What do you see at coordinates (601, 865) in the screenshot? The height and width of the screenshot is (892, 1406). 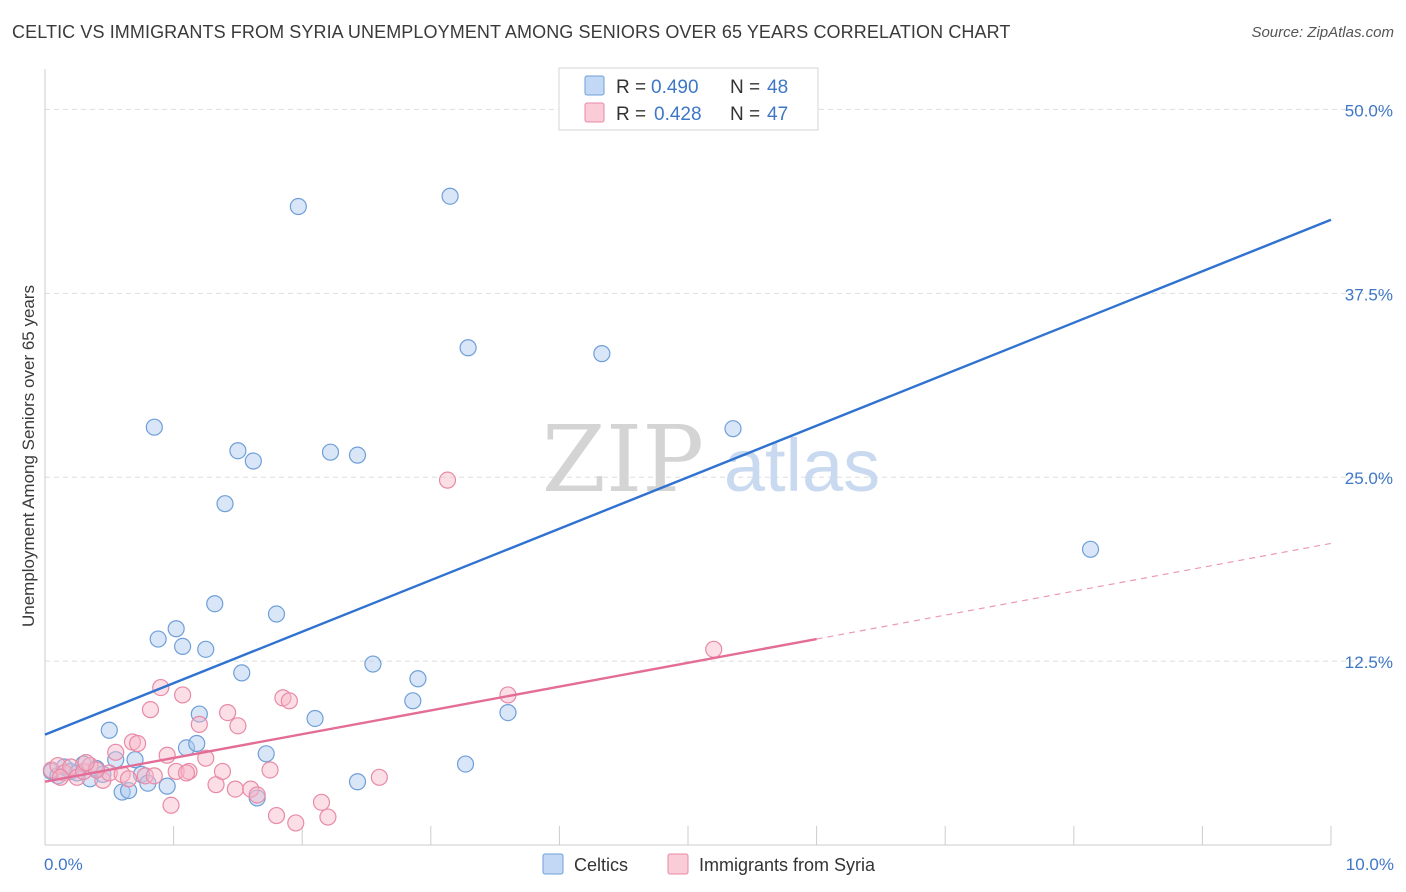 I see `bottom-legend-label-celtics: Celtics` at bounding box center [601, 865].